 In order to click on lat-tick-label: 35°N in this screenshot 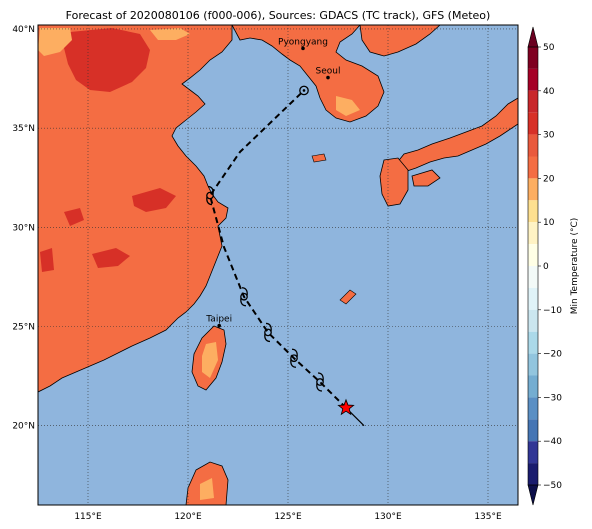, I will do `click(23, 129)`.